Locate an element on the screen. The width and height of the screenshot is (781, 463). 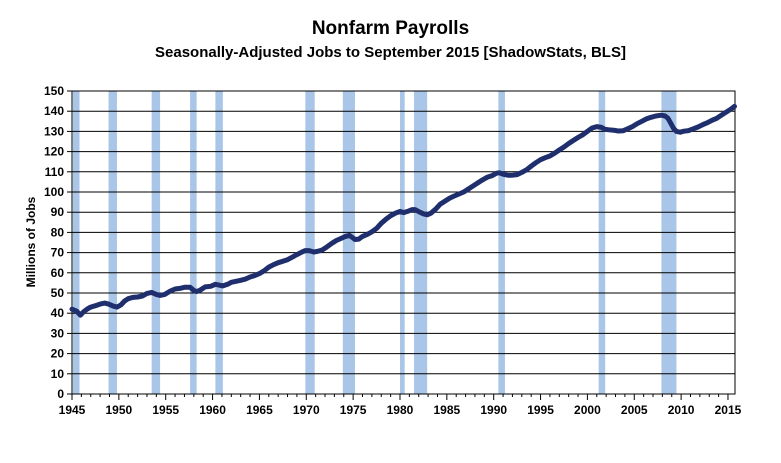
x-tick-label: 1965 is located at coordinates (259, 410).